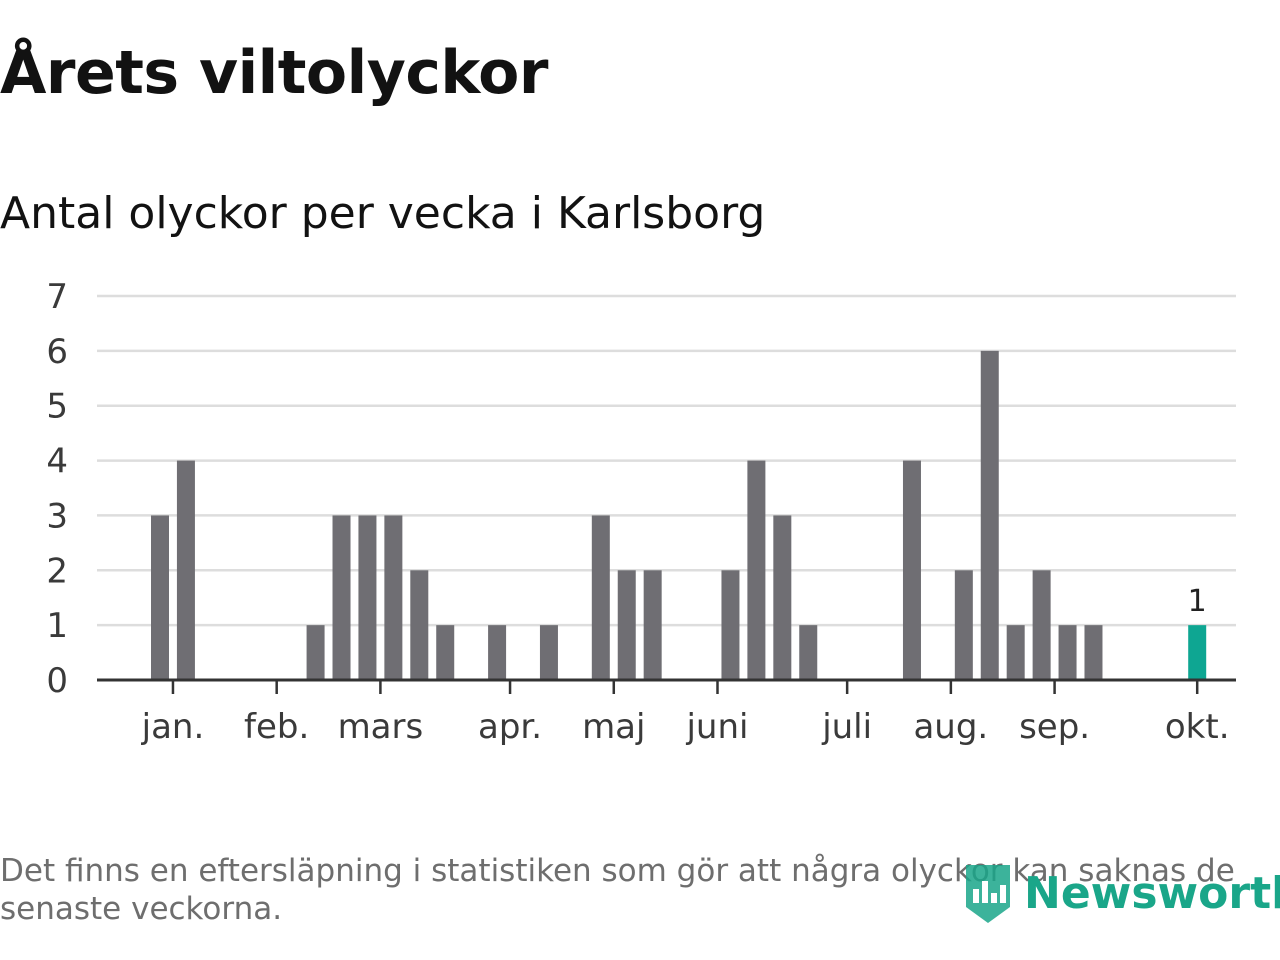  I want to click on y-tick-label: 3, so click(57, 516).